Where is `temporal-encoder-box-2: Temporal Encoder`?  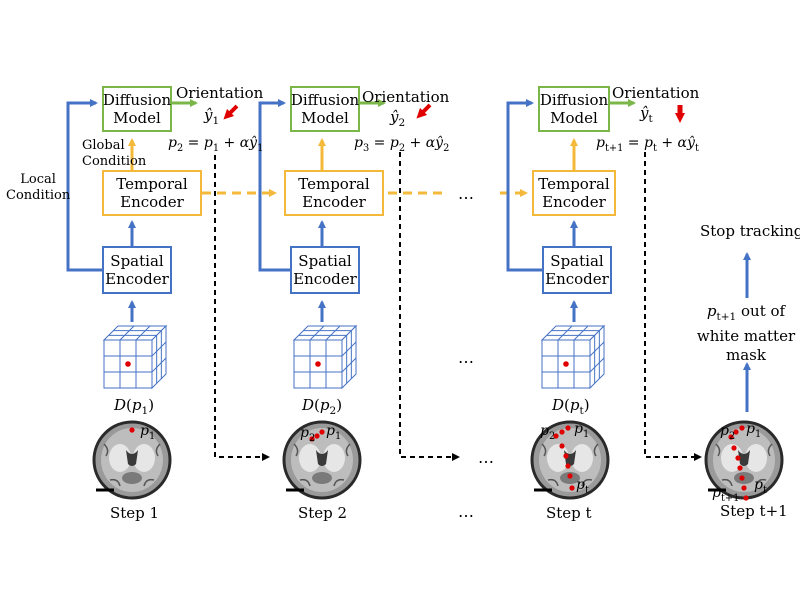 temporal-encoder-box-2: Temporal Encoder is located at coordinates (334, 193).